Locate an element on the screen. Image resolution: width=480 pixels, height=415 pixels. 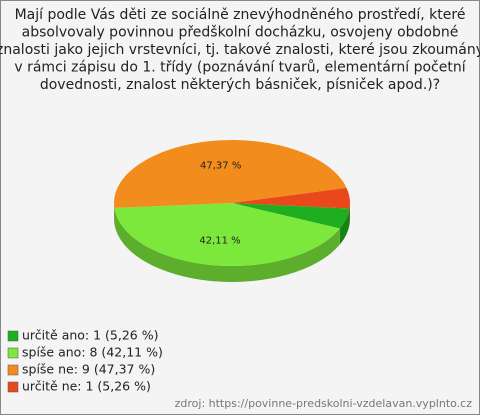
legend-label: určitě ne: 1 (5,26 %) is located at coordinates (86, 386).